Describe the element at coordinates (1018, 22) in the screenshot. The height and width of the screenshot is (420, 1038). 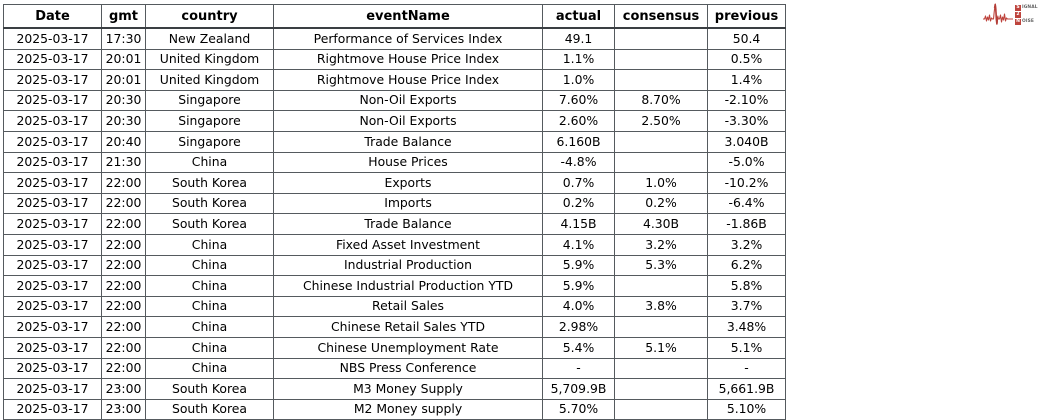
I see `logo-badge-n: N` at that location.